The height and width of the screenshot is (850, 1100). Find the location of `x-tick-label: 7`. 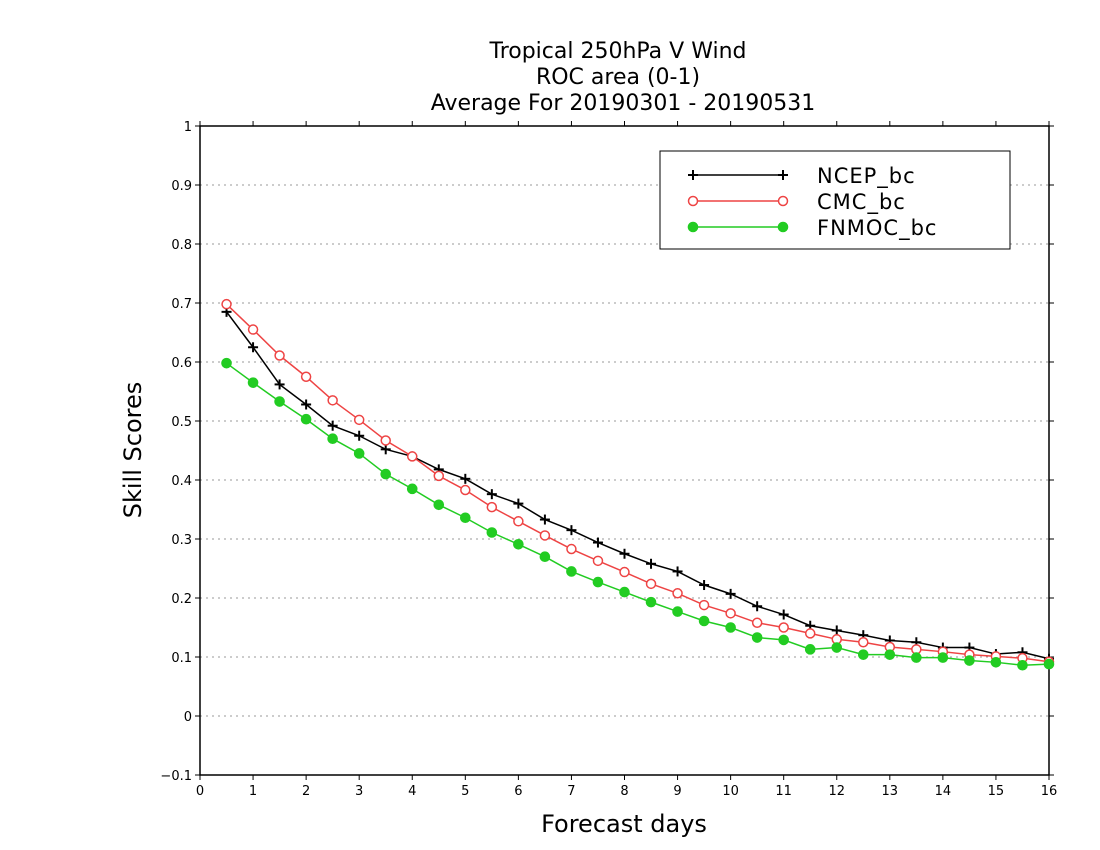

x-tick-label: 7 is located at coordinates (571, 791).